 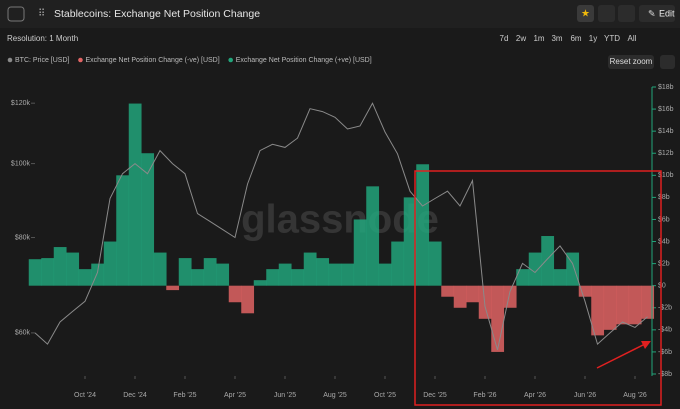 What do you see at coordinates (632, 38) in the screenshot?
I see `range-button: All` at bounding box center [632, 38].